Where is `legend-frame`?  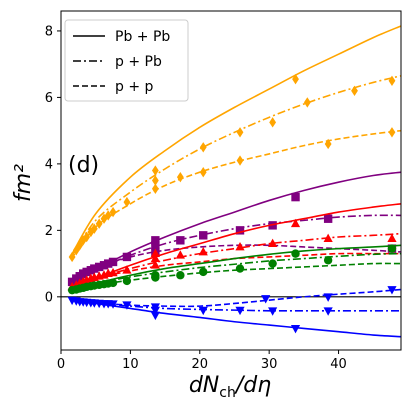
legend-frame is located at coordinates (126, 60).